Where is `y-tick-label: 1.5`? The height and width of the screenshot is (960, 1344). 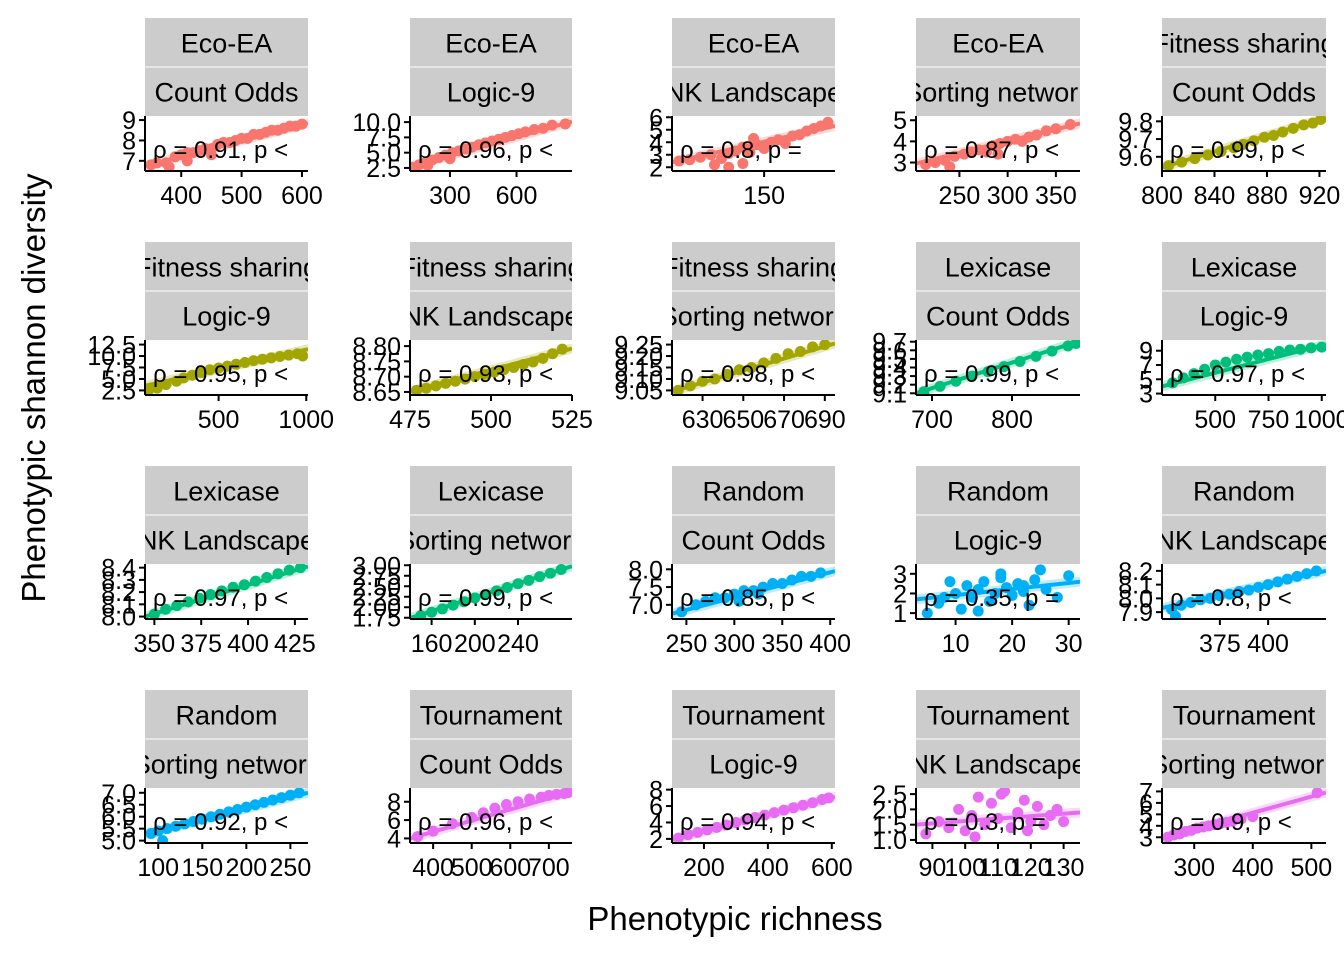 y-tick-label: 1.5 is located at coordinates (889, 826).